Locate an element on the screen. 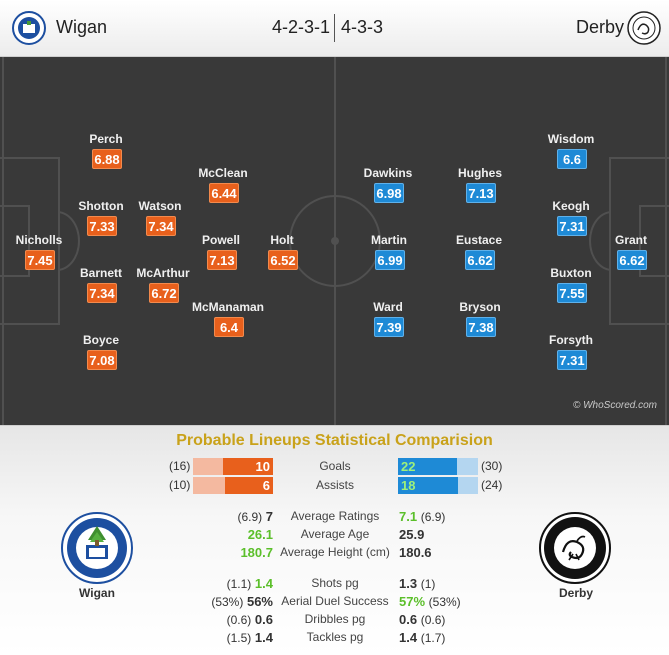  away-stat-current: 25.9 is located at coordinates (412, 534).